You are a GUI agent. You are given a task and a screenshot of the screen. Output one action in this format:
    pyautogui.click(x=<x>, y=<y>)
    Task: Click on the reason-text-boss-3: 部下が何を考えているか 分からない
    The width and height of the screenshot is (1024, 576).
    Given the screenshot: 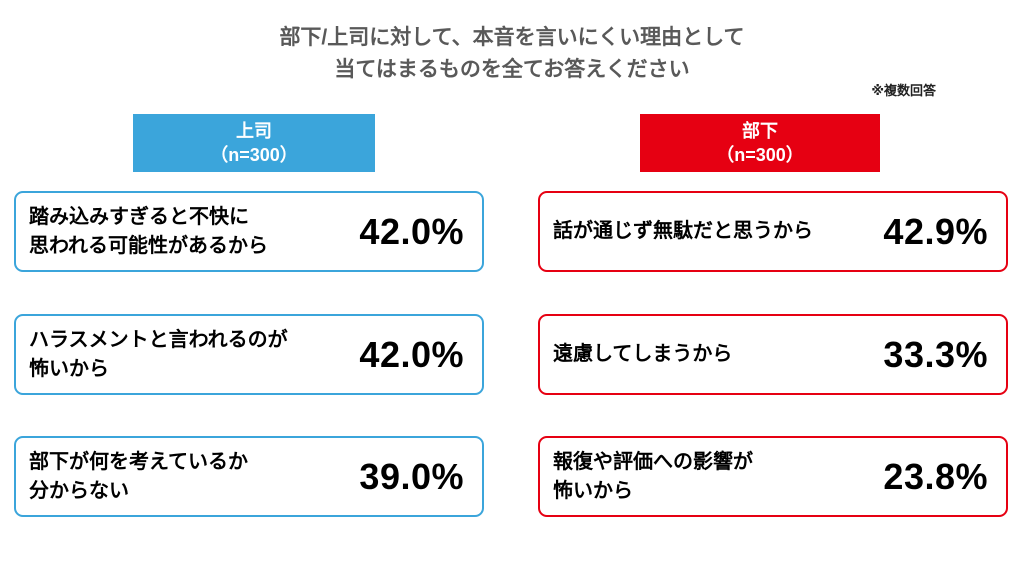 What is the action you would take?
    pyautogui.click(x=138, y=476)
    